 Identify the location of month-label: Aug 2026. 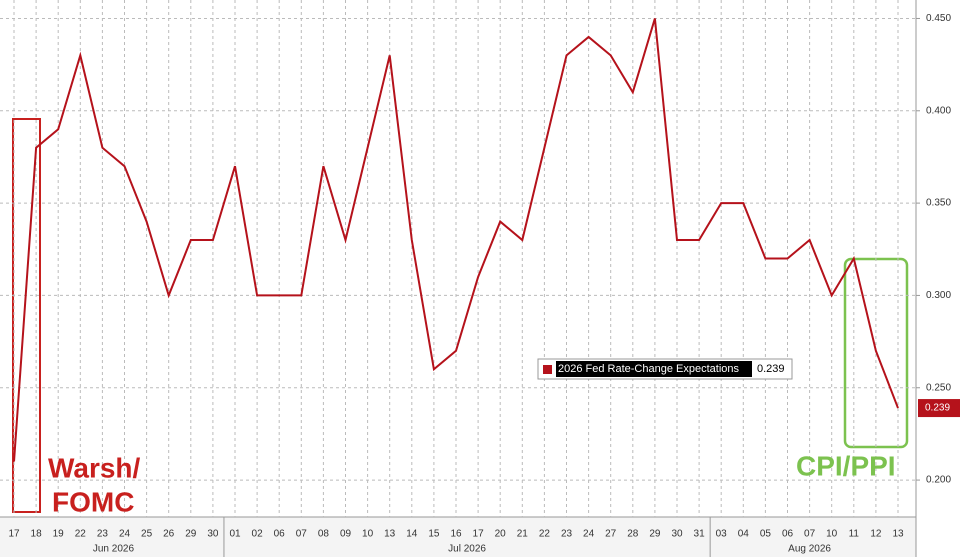
(809, 549).